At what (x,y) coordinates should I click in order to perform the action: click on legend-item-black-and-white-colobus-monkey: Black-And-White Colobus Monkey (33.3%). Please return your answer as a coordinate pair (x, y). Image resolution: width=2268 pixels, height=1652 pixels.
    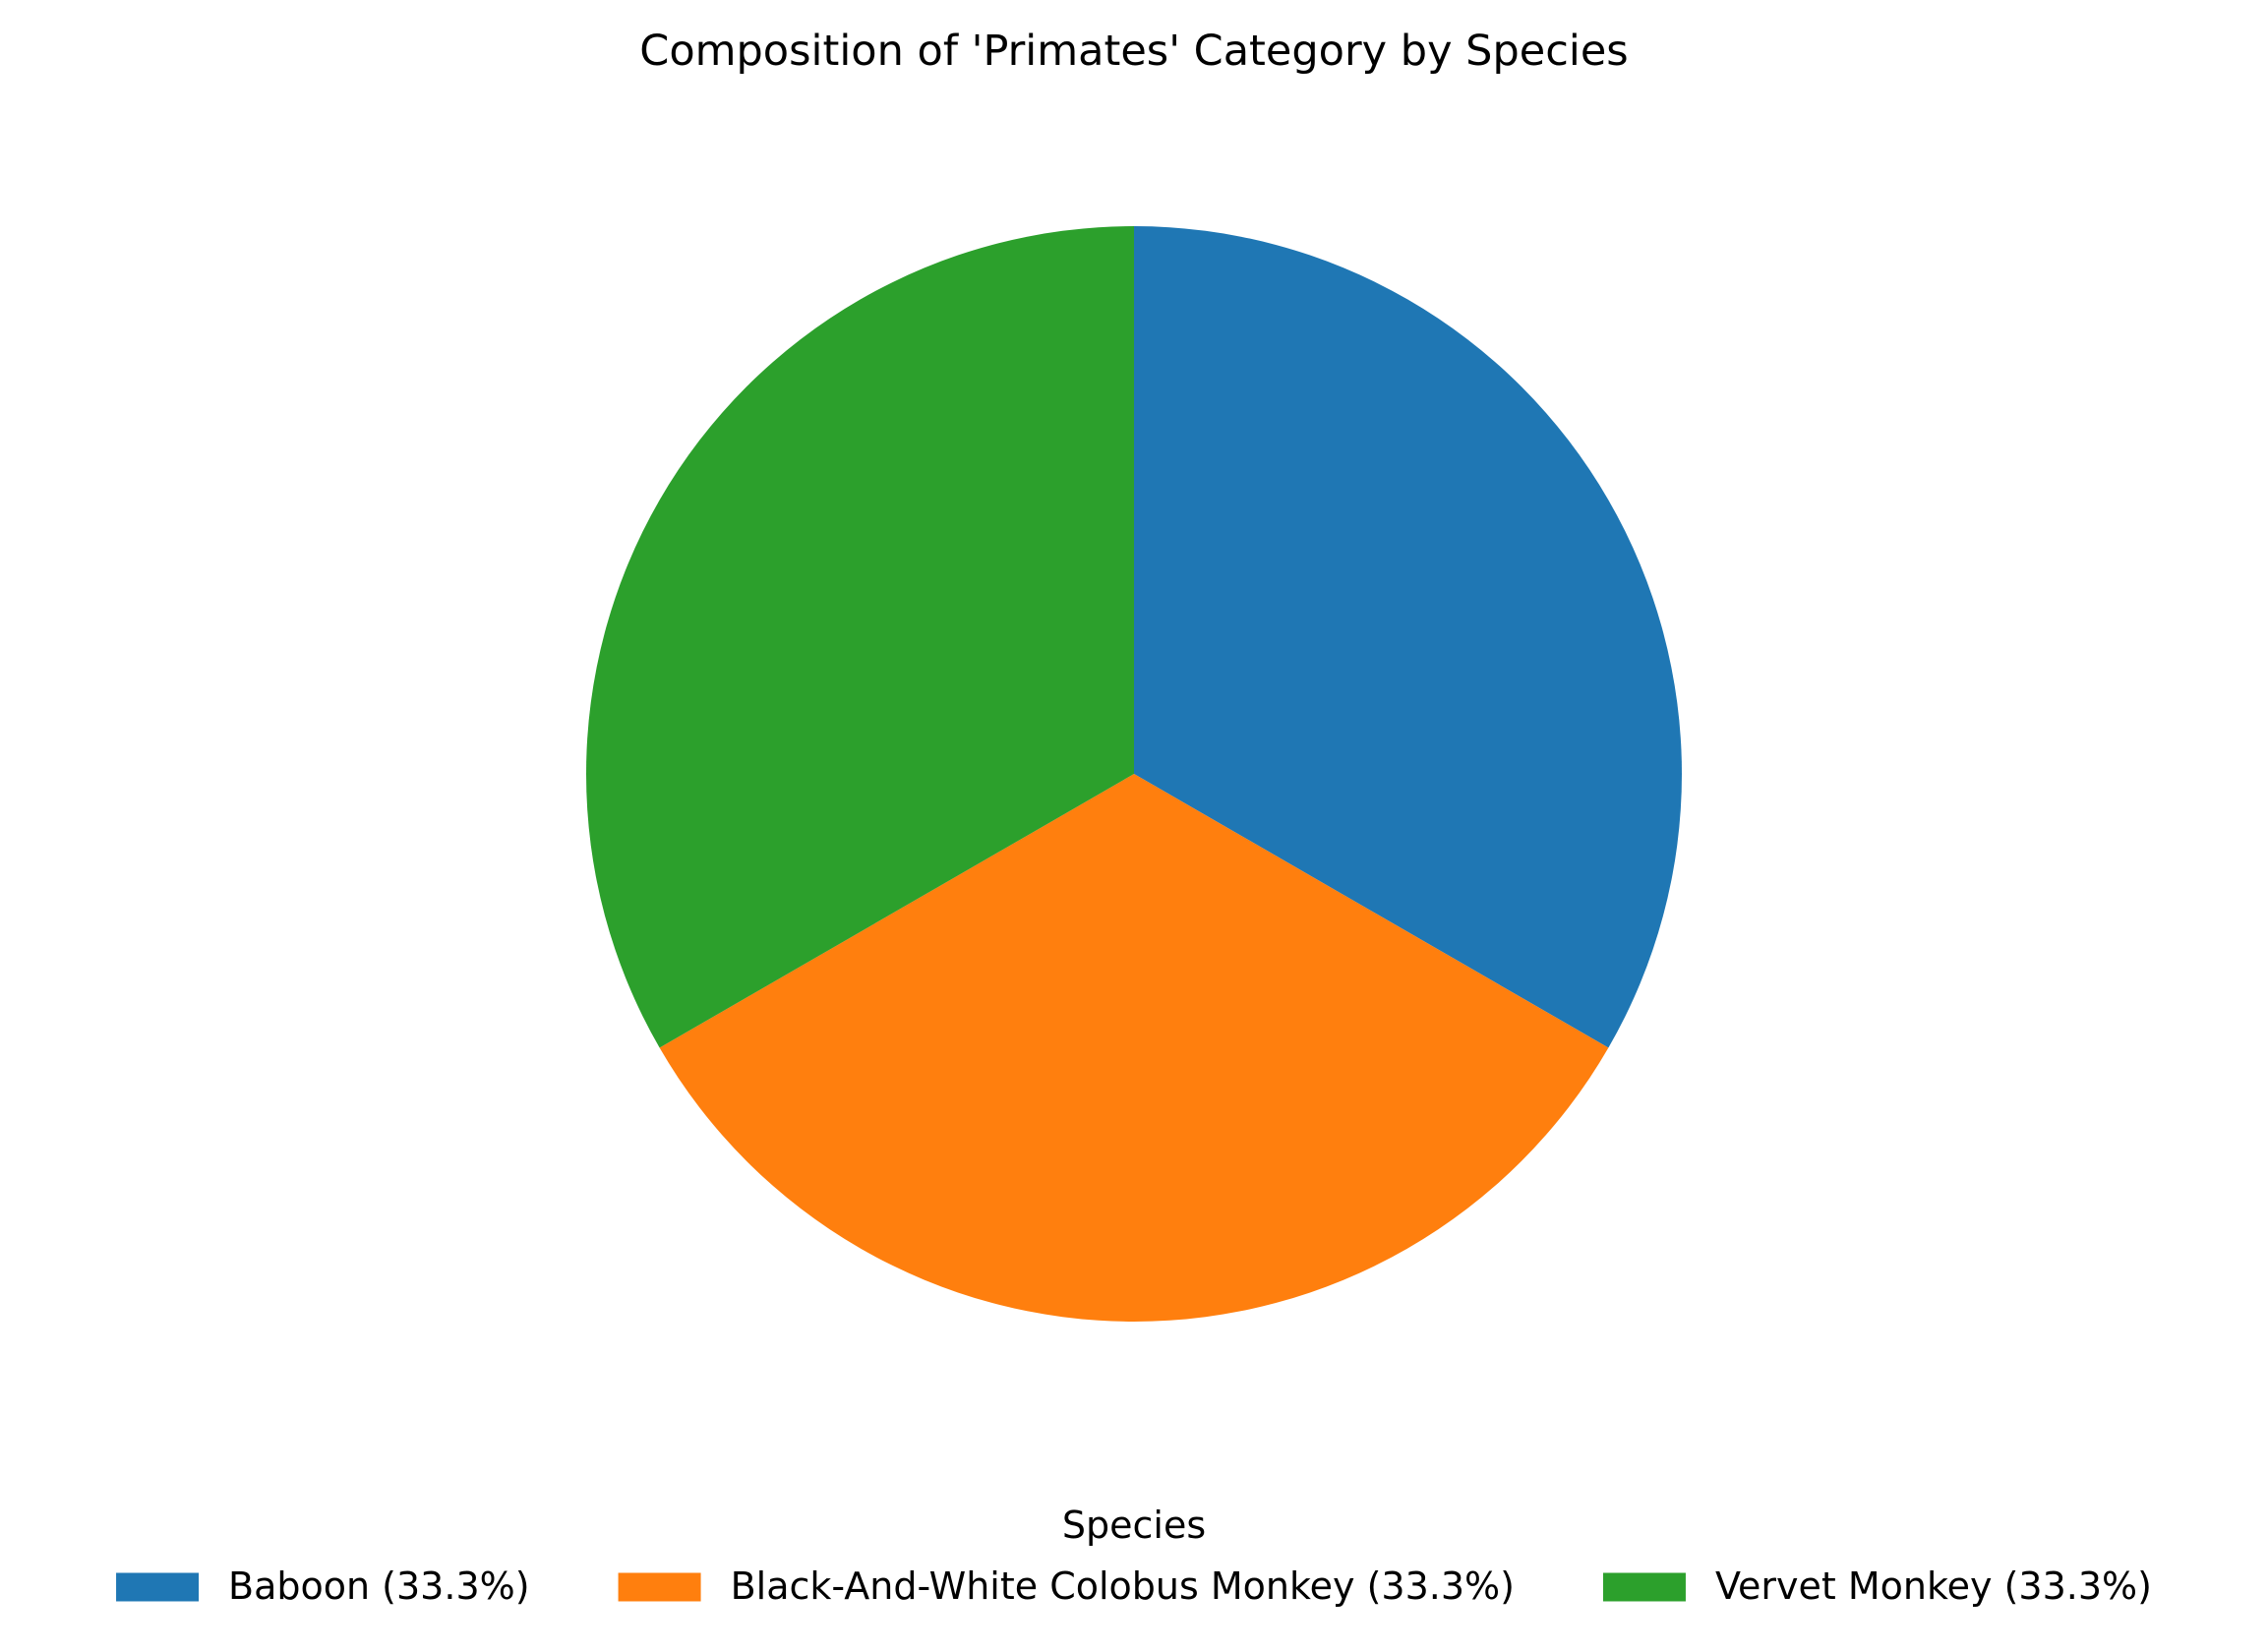
    Looking at the image, I should click on (1066, 1586).